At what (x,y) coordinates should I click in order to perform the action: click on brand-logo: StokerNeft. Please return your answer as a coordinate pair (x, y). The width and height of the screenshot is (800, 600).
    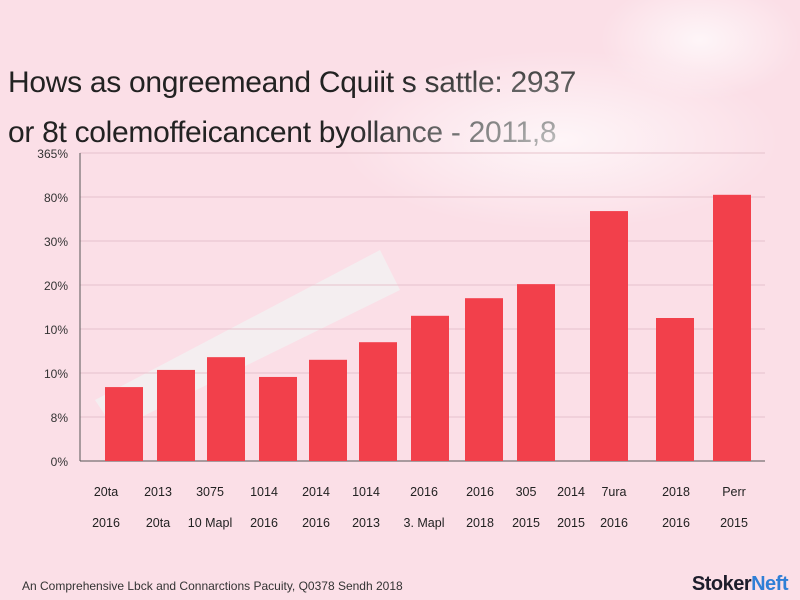
    Looking at the image, I should click on (740, 584).